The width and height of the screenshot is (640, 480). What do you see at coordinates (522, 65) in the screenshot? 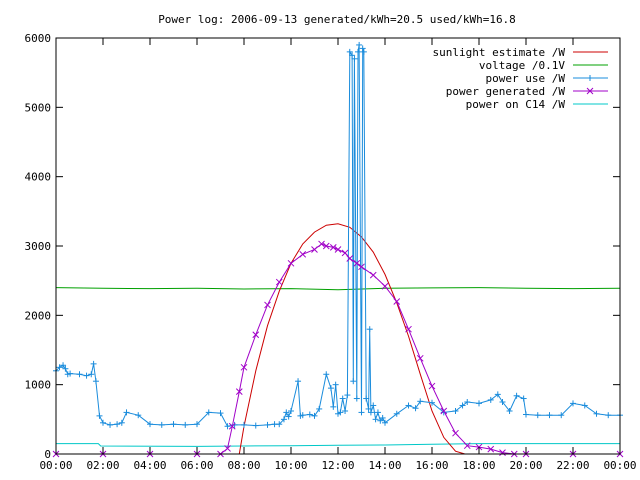
I see `legend-label: voltage /0.1V` at bounding box center [522, 65].